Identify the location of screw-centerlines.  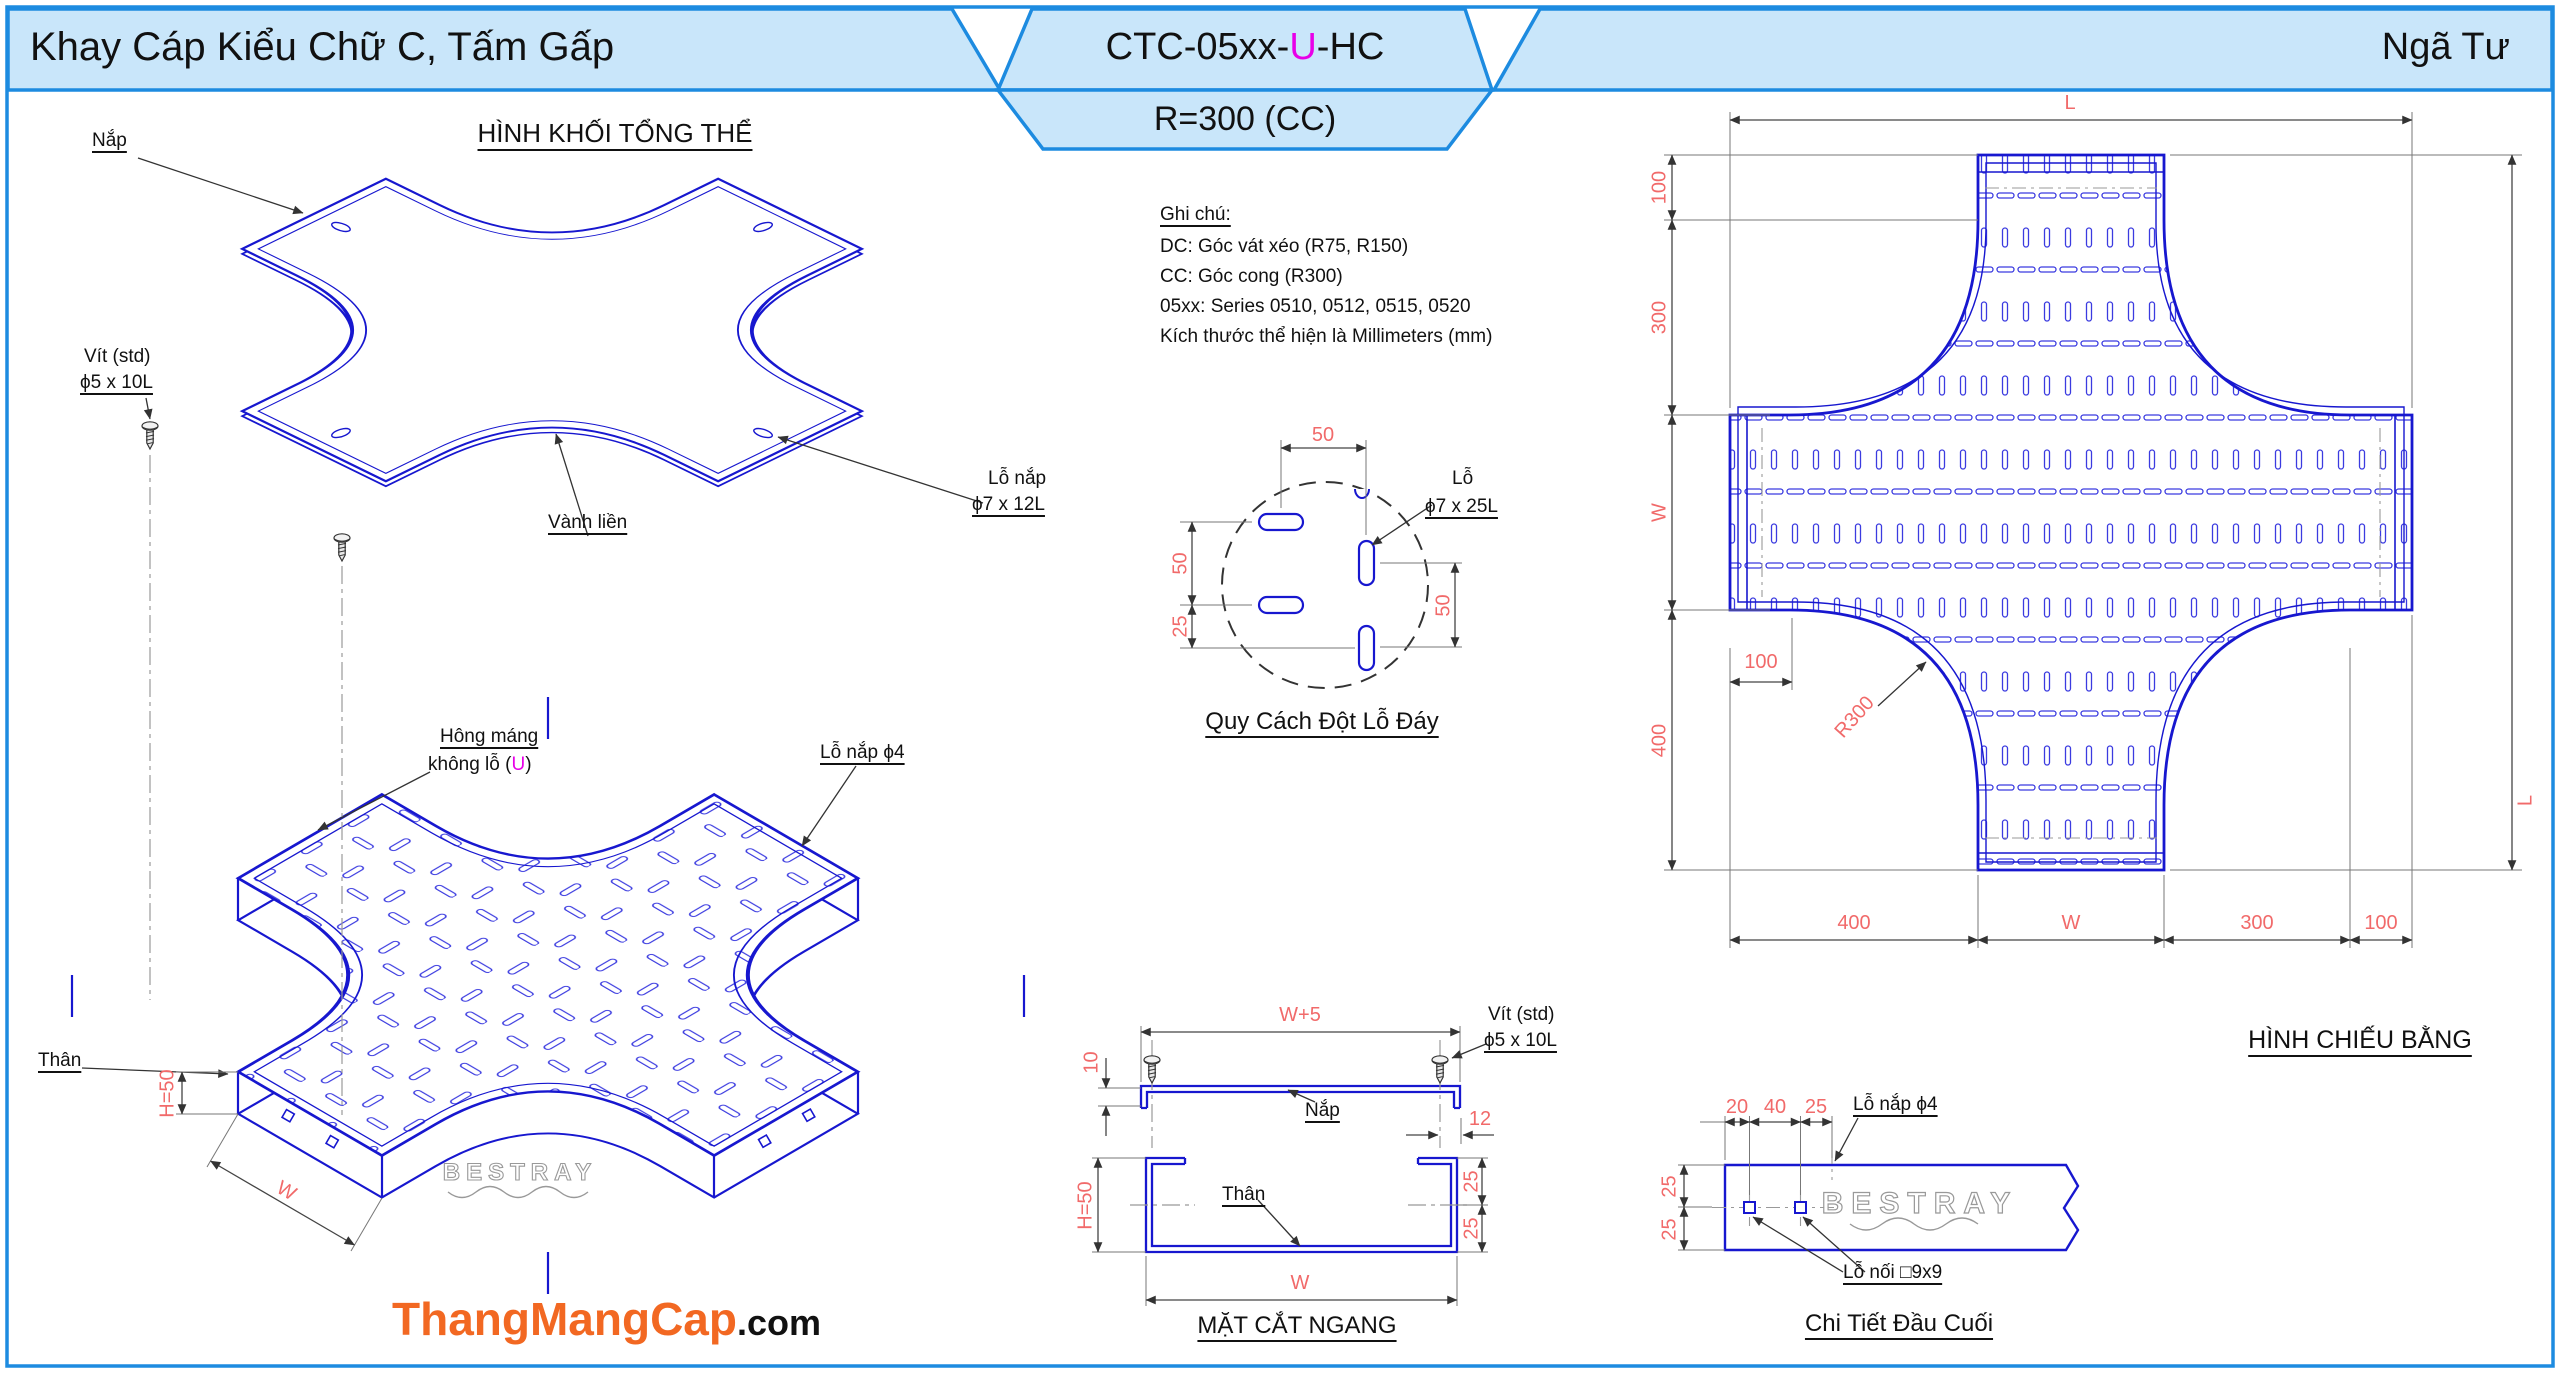
(246, 785).